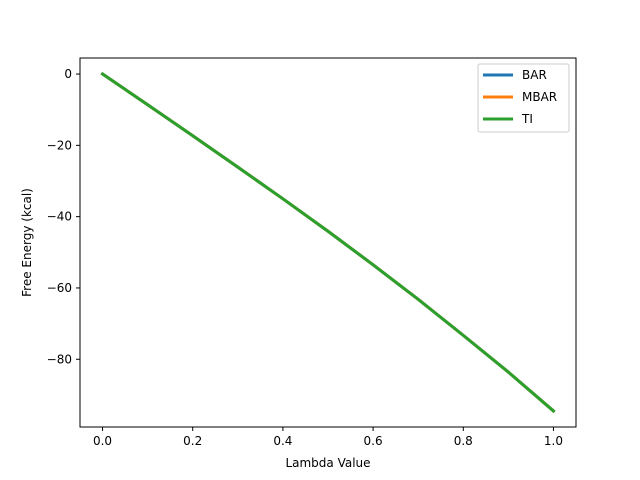 The image size is (640, 480). Describe the element at coordinates (102, 441) in the screenshot. I see `x-tick-label: 0.0` at that location.